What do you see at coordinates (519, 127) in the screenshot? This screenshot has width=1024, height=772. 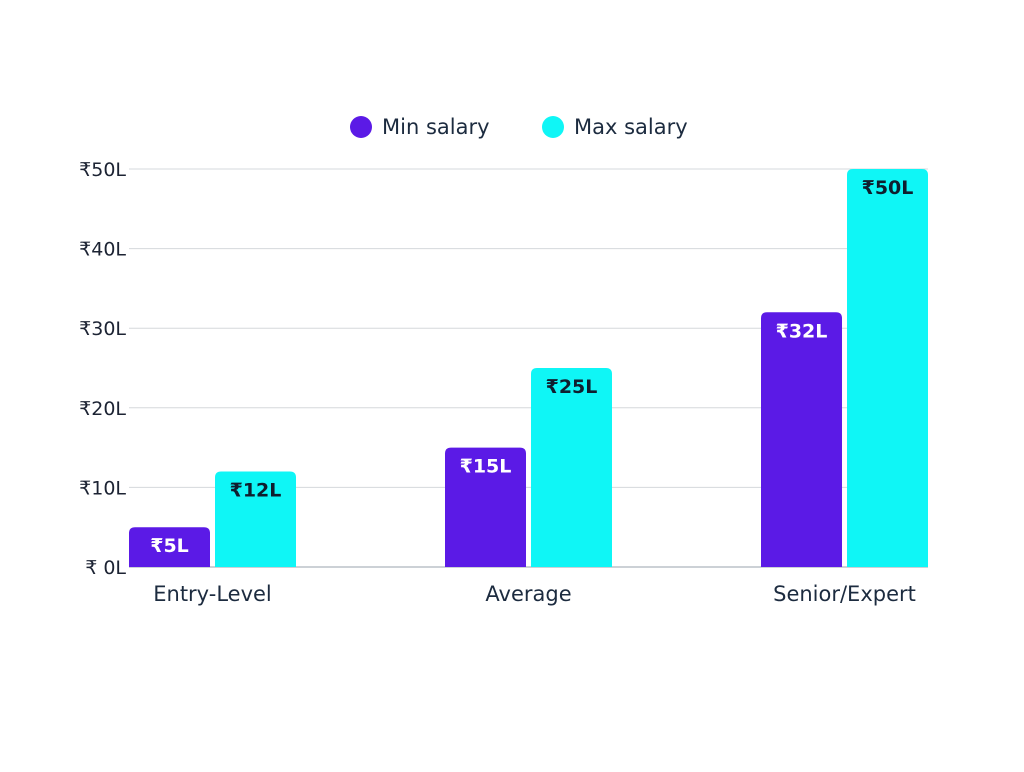 I see `legend: Min salary Max salary` at bounding box center [519, 127].